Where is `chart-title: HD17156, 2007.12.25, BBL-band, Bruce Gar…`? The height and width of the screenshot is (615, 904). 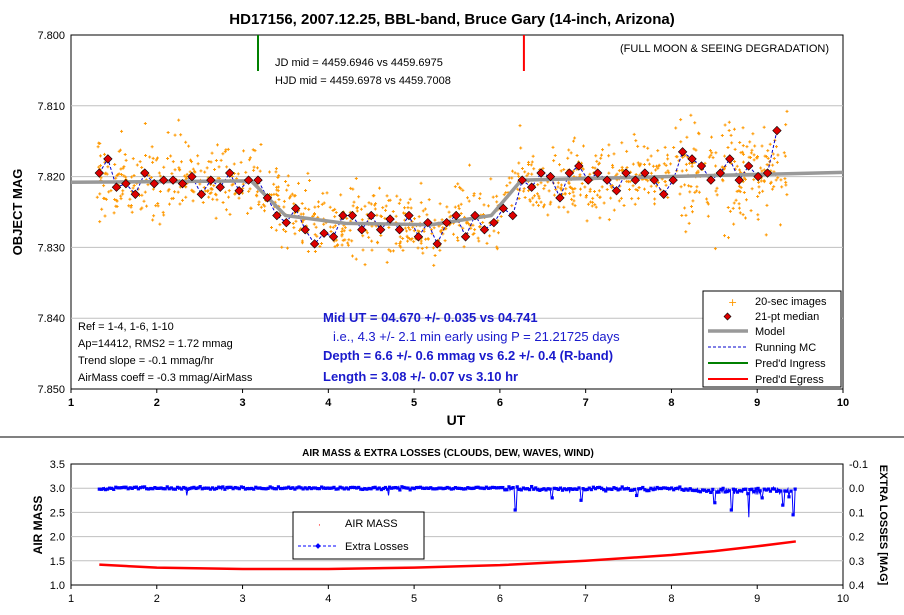 chart-title: HD17156, 2007.12.25, BBL-band, Bruce Gar… is located at coordinates (451, 19).